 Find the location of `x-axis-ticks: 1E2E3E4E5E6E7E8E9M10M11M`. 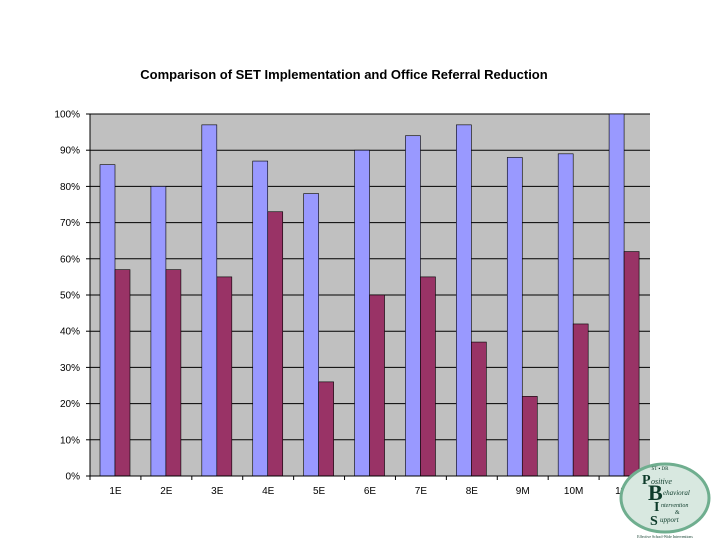

x-axis-ticks: 1E2E3E4E5E6E7E8E9M10M11M is located at coordinates (370, 486).